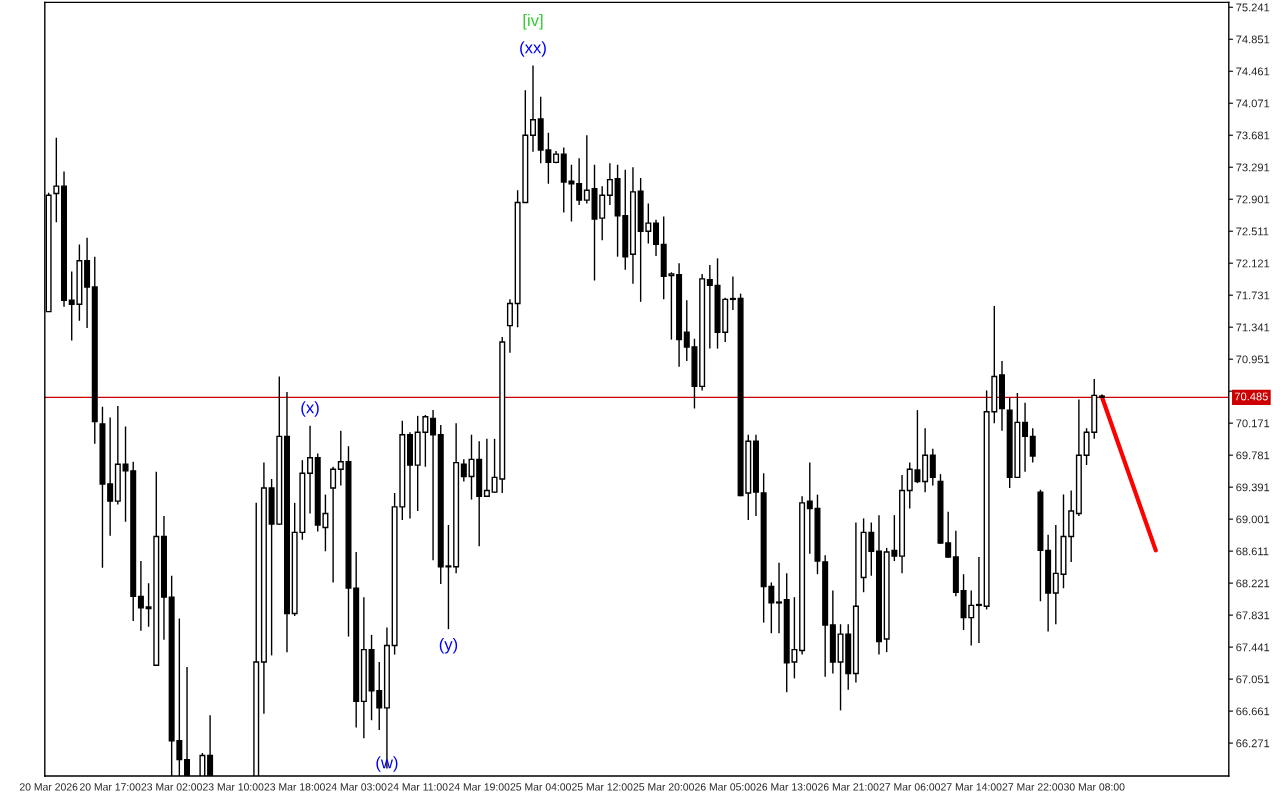  I want to click on y-tick-label: 71.731, so click(1253, 295).